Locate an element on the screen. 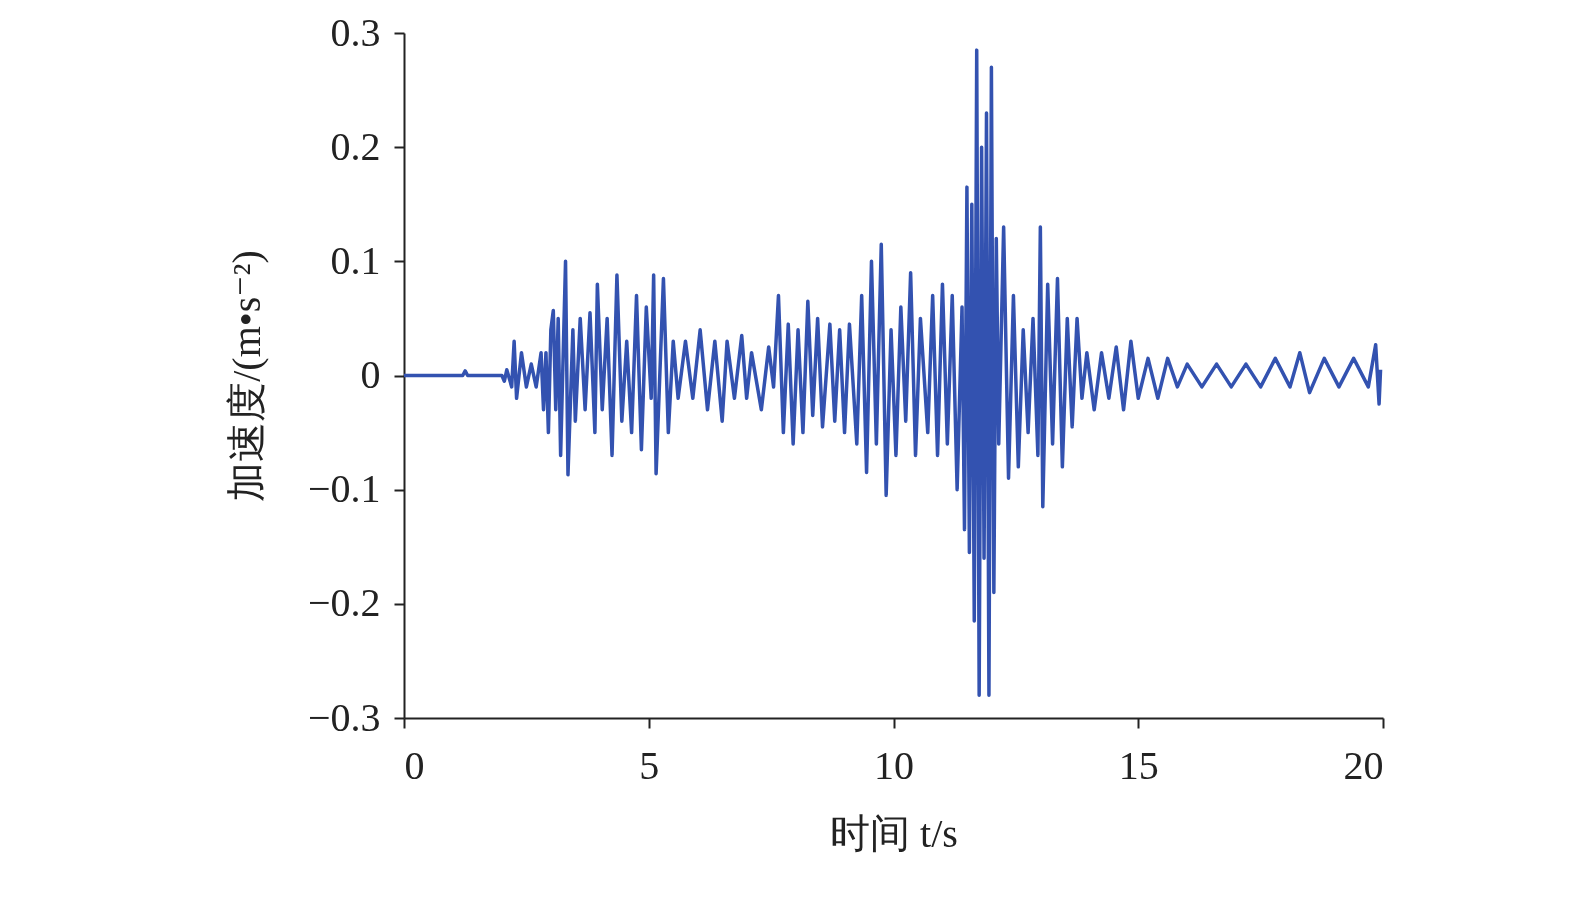 The width and height of the screenshot is (1575, 906). x-tick-label: 20 is located at coordinates (1363, 765).